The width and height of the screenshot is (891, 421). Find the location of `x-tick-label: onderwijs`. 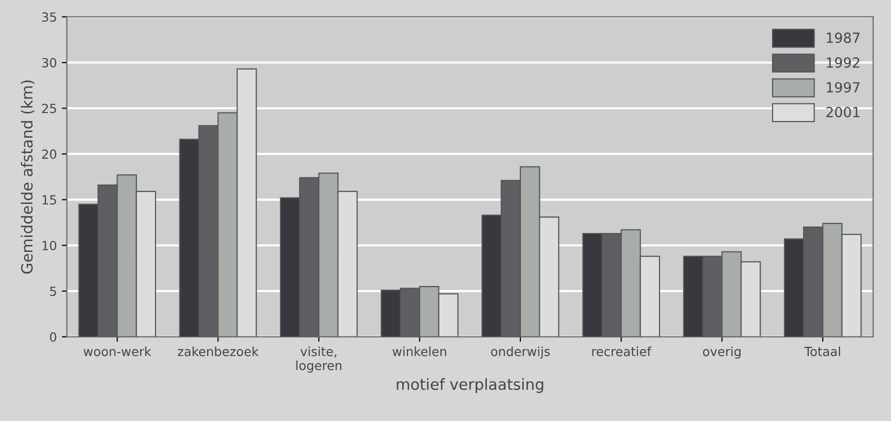

x-tick-label: onderwijs is located at coordinates (520, 352).